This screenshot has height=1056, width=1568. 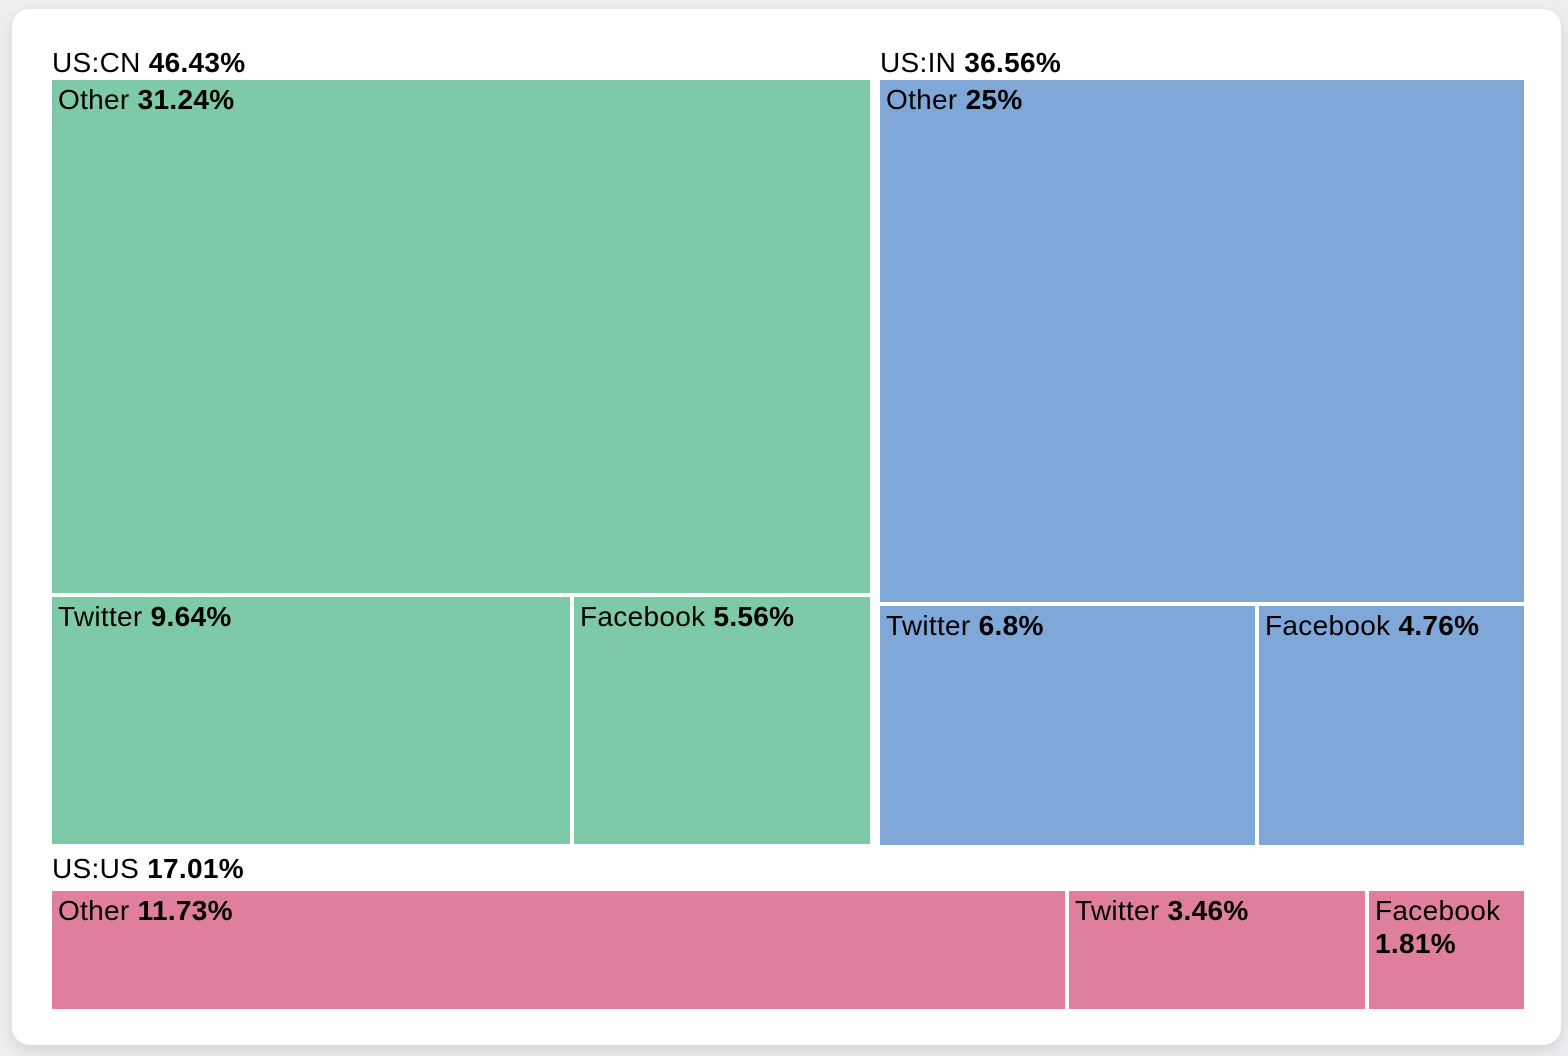 I want to click on cell-label: Twitter 3.46%, so click(x=1216, y=910).